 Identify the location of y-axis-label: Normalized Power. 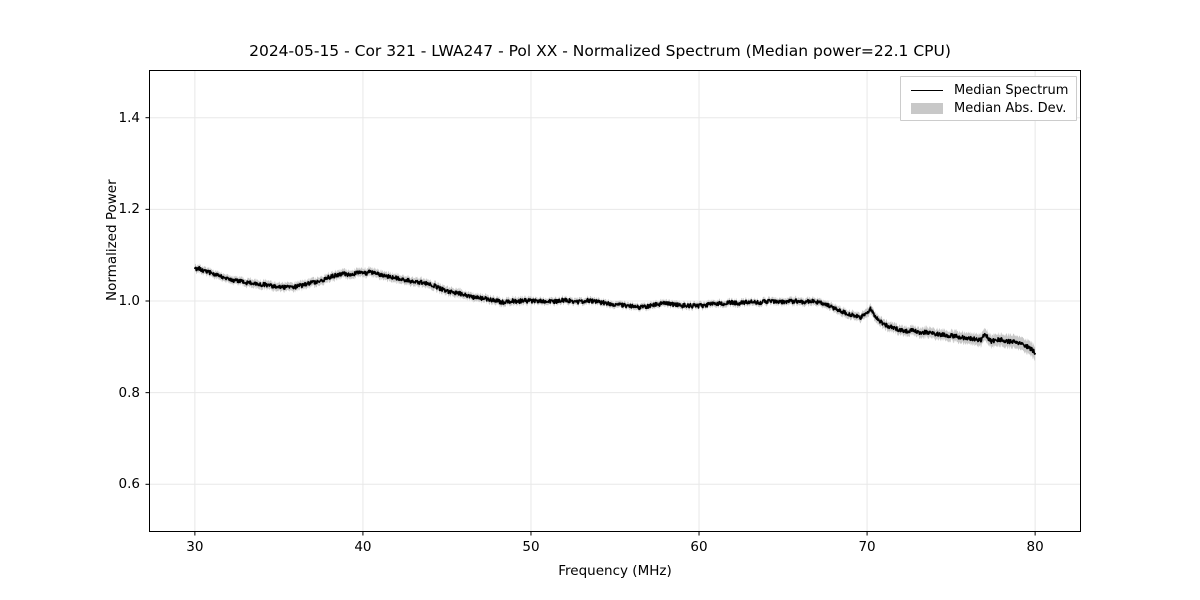
(112, 240).